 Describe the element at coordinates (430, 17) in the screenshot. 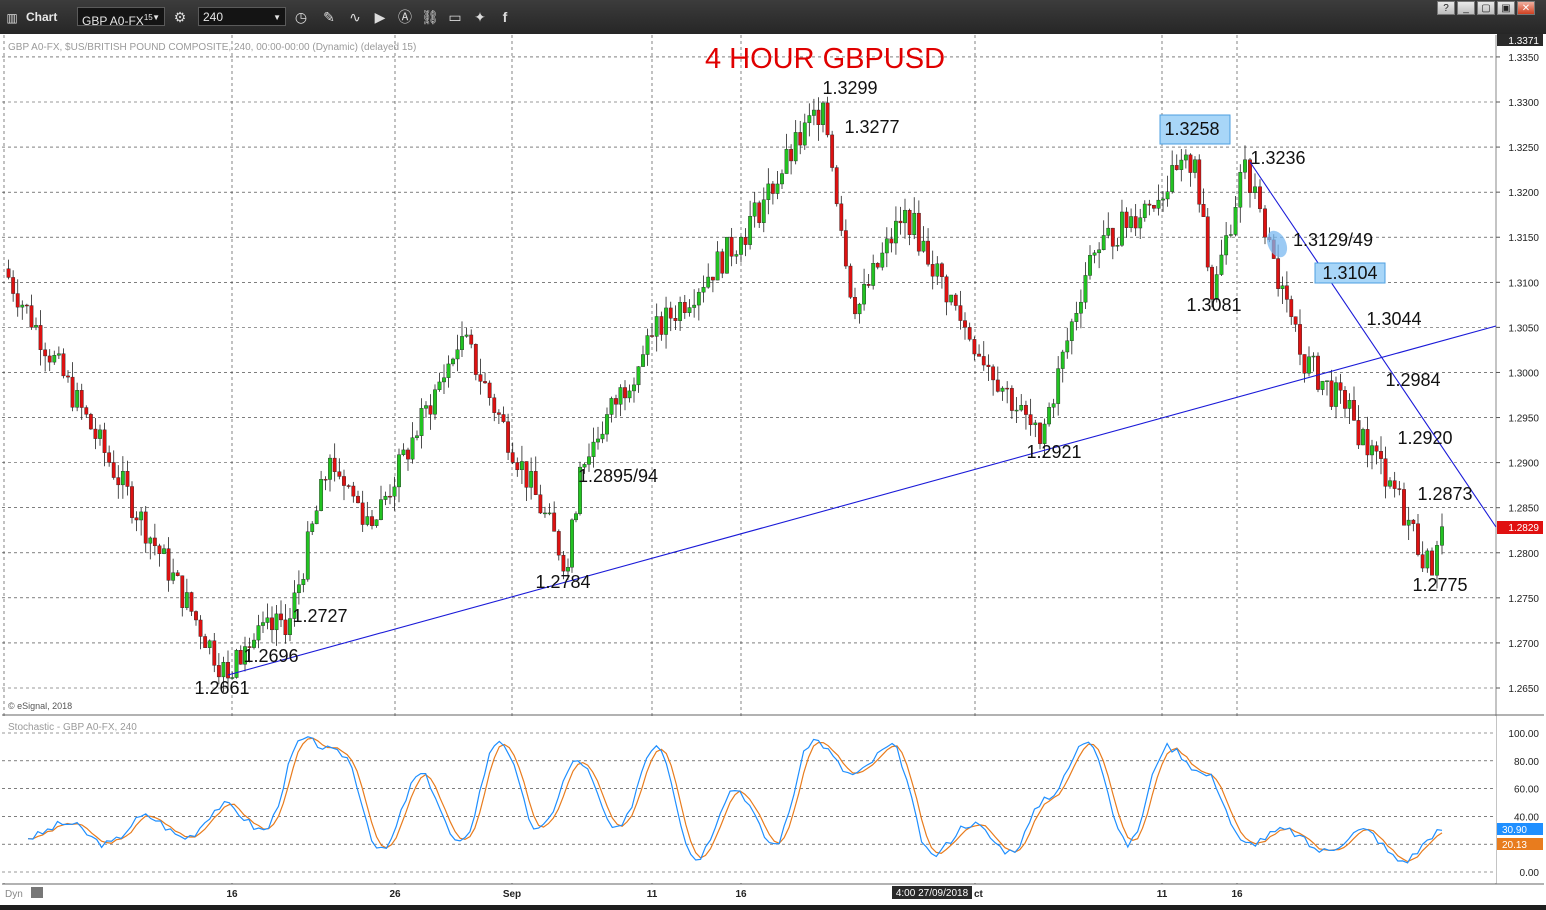

I see `link-icon: ⛓` at that location.